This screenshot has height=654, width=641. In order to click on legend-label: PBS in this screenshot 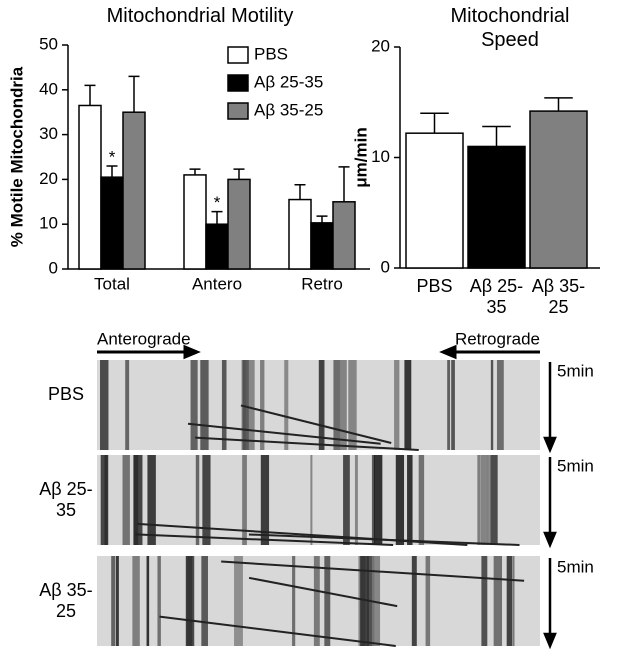, I will do `click(271, 53)`.